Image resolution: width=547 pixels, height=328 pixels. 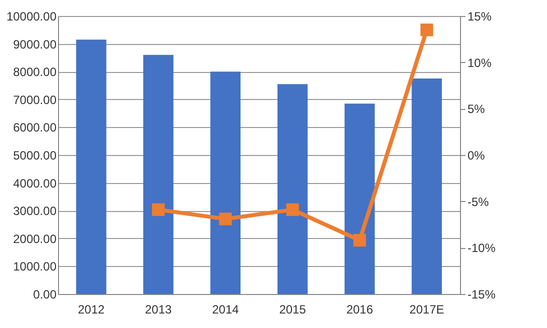 What do you see at coordinates (292, 309) in the screenshot?
I see `x-tick-label: 2015` at bounding box center [292, 309].